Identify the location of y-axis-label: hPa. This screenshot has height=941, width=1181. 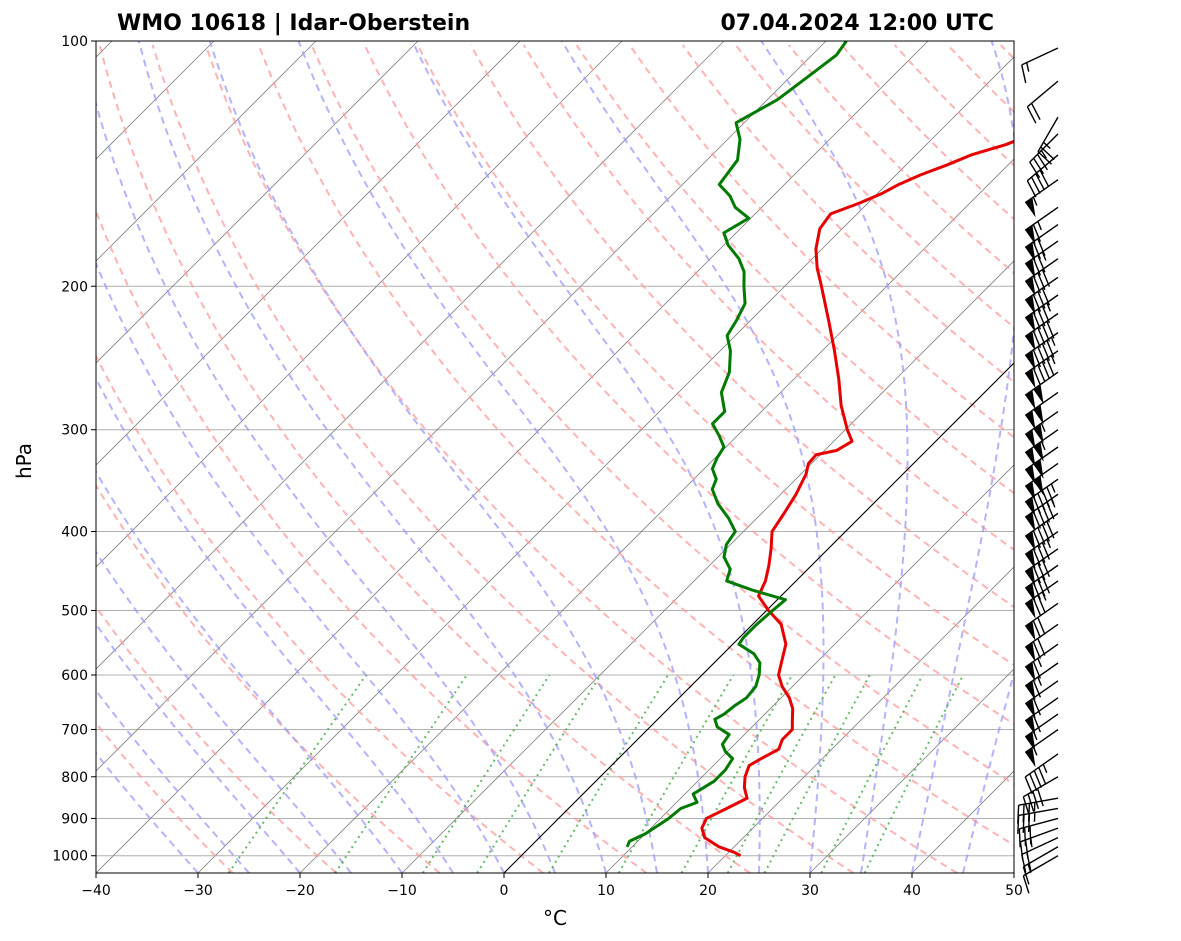
(24, 461).